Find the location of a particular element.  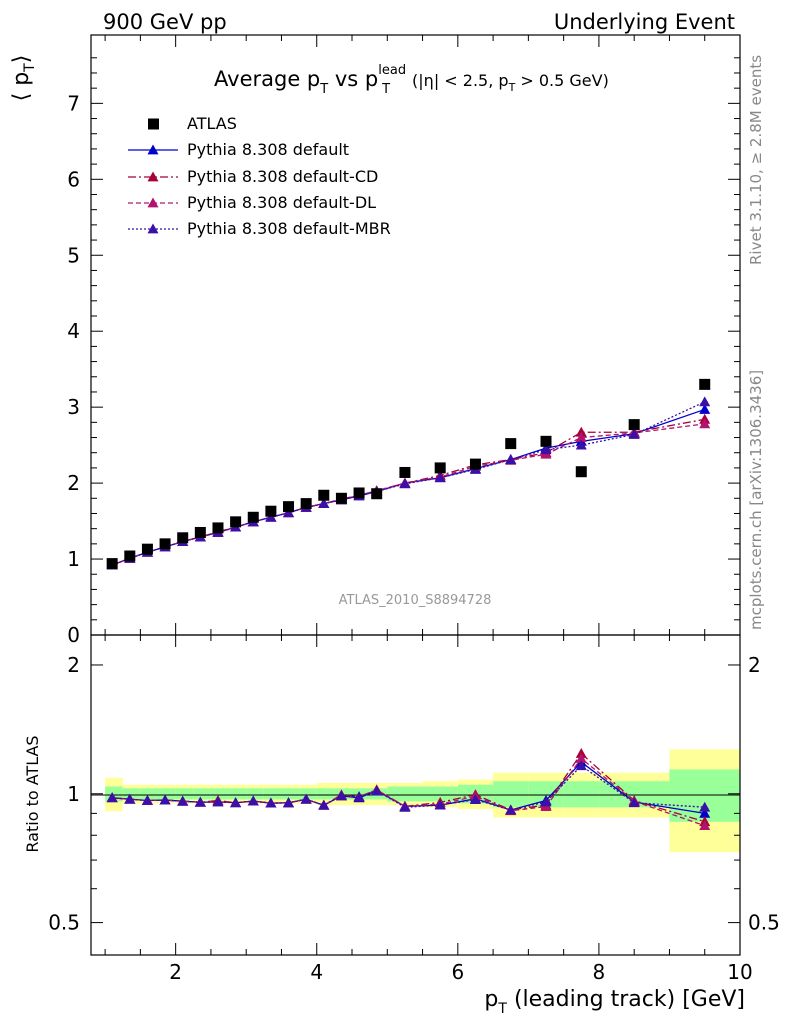

main-y-axis-label: ⟨ pT⟩ is located at coordinates (23, 78).